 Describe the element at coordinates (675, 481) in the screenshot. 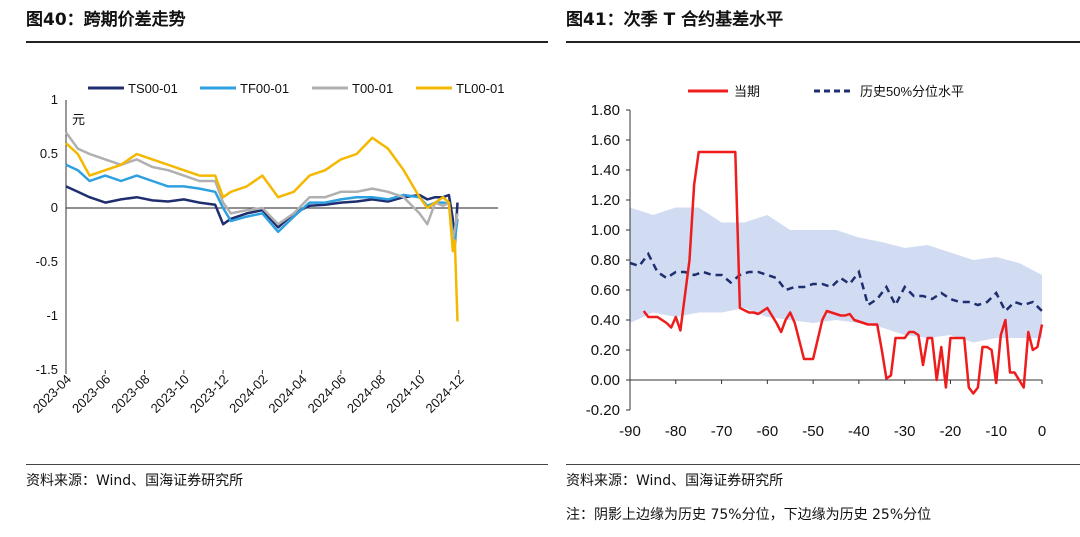

I see `right-source-text: 资料来源：Wind、国海证券研究所` at that location.